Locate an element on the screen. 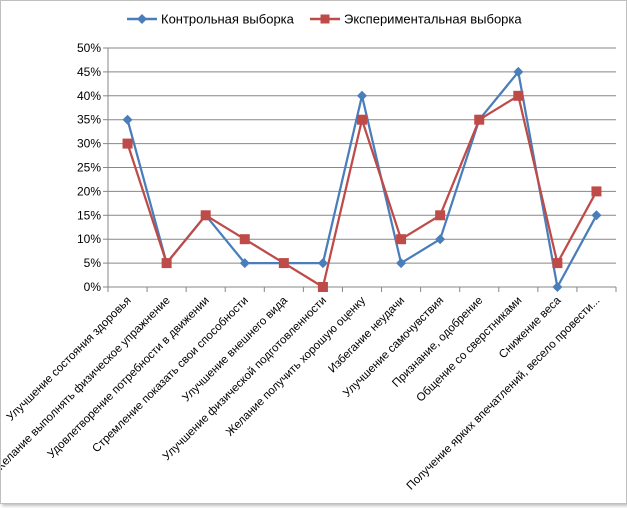 Image resolution: width=627 pixels, height=508 pixels. y-tick-label: 30% is located at coordinates (89, 144).